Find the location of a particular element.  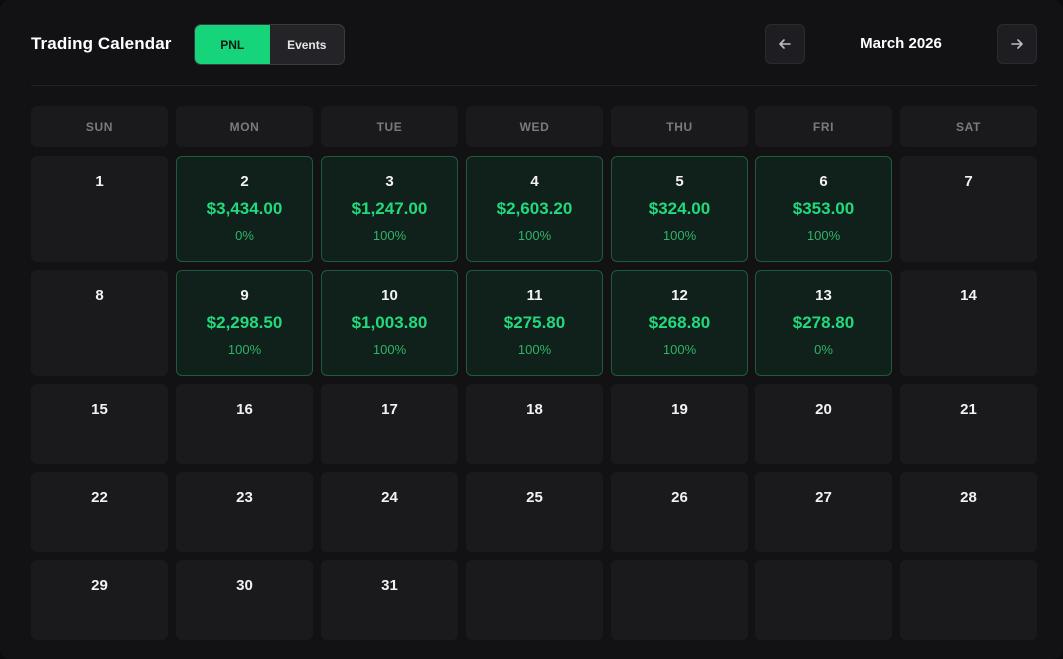

calendar-day-cell: 10 $1,003.80 100% is located at coordinates (389, 323).